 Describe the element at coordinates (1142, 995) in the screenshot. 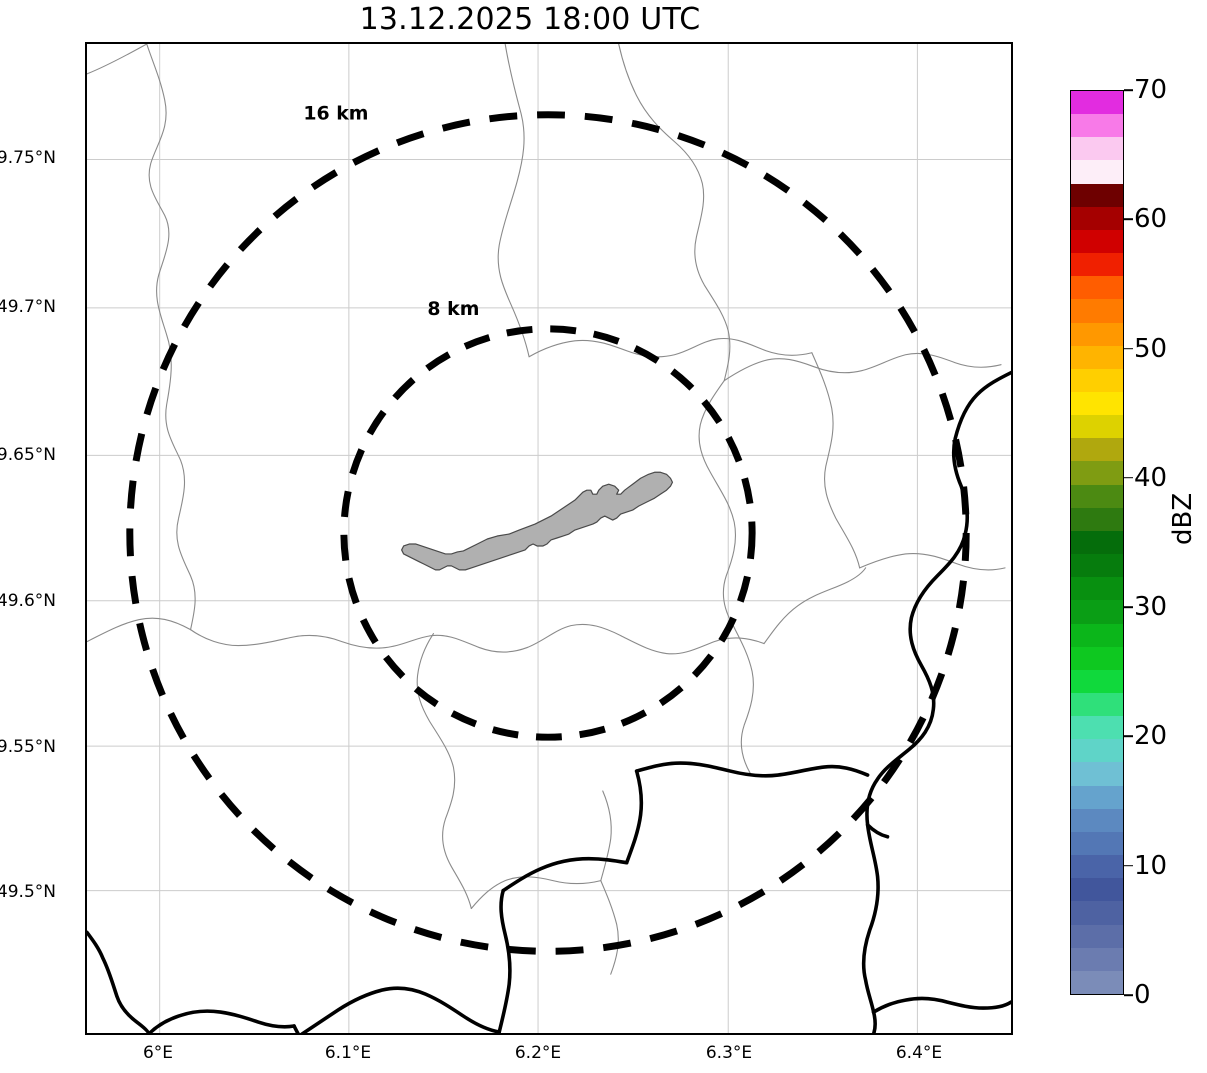

I see `colorbar-tick-label: 0` at that location.